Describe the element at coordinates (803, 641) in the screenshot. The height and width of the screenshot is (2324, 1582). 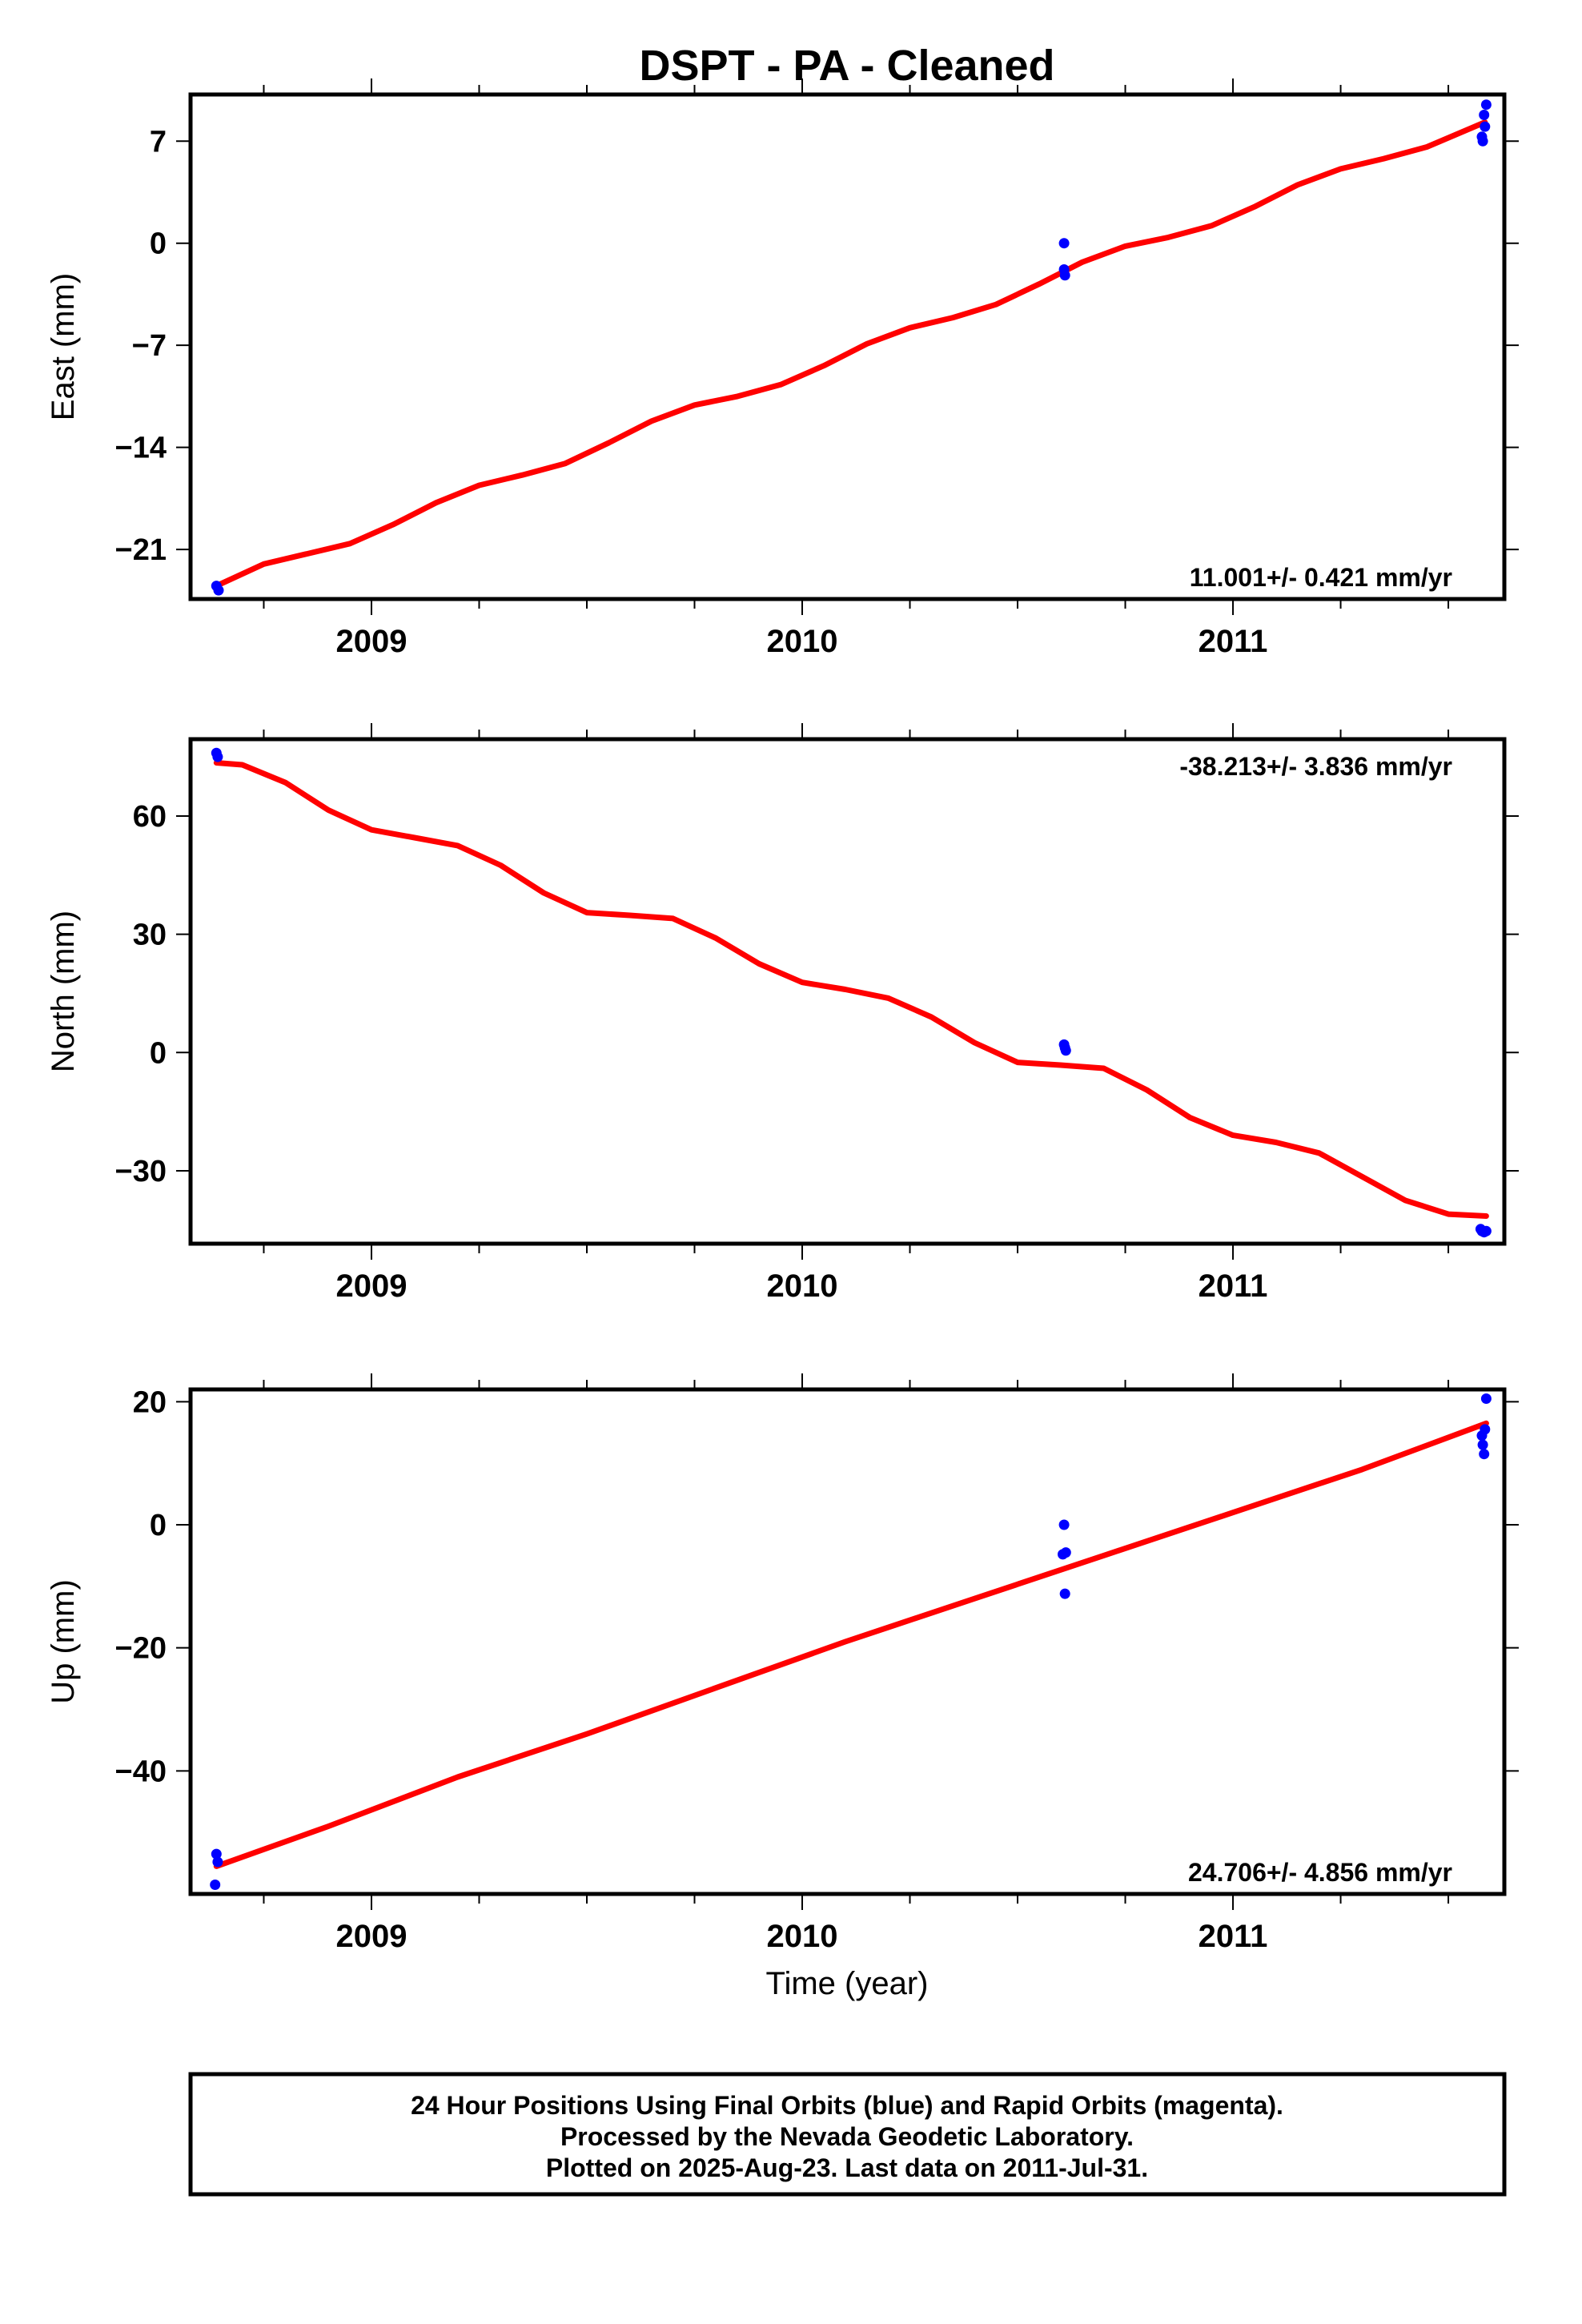
I see `east-xtick-label: 2010` at that location.